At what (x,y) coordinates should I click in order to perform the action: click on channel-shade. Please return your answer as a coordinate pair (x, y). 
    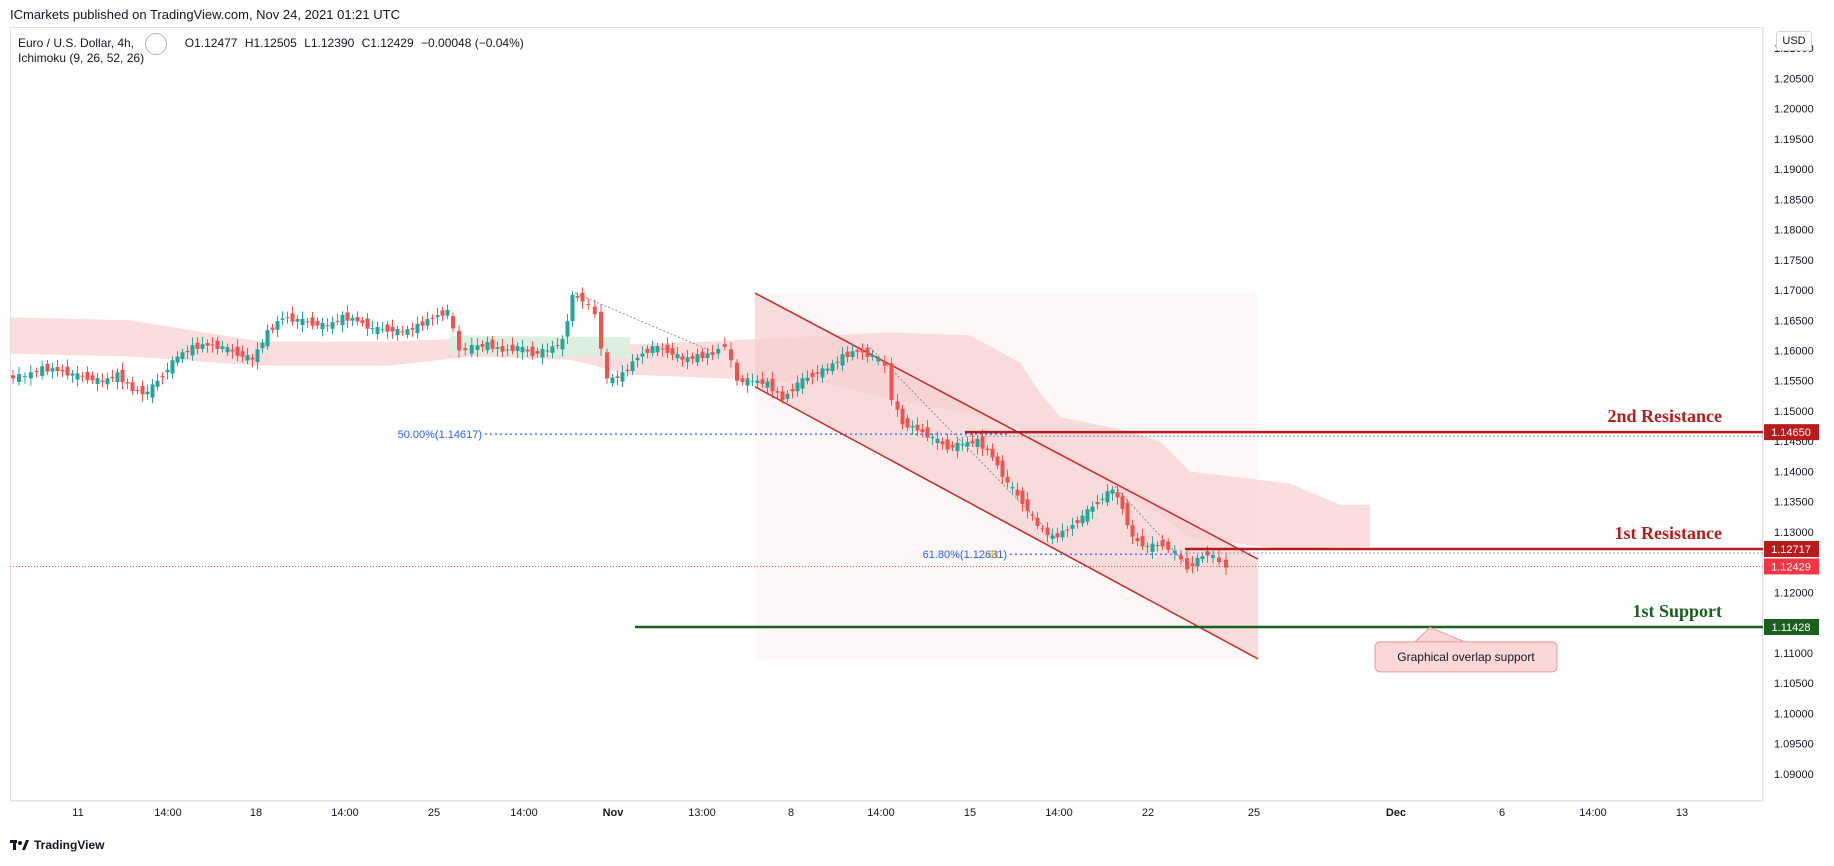
    Looking at the image, I should click on (1006, 476).